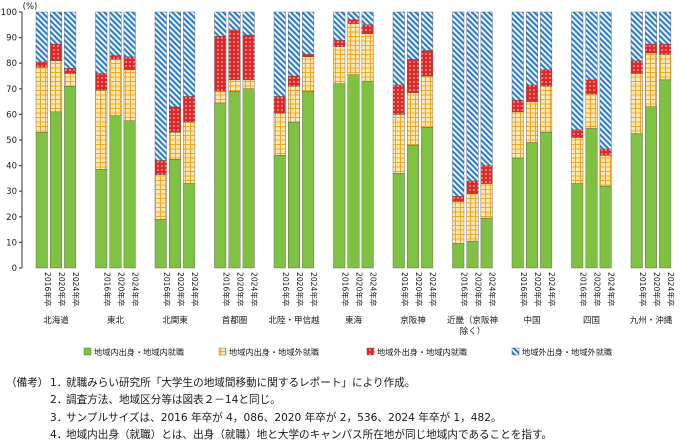  I want to click on y-tick-label: 50, so click(11, 141).